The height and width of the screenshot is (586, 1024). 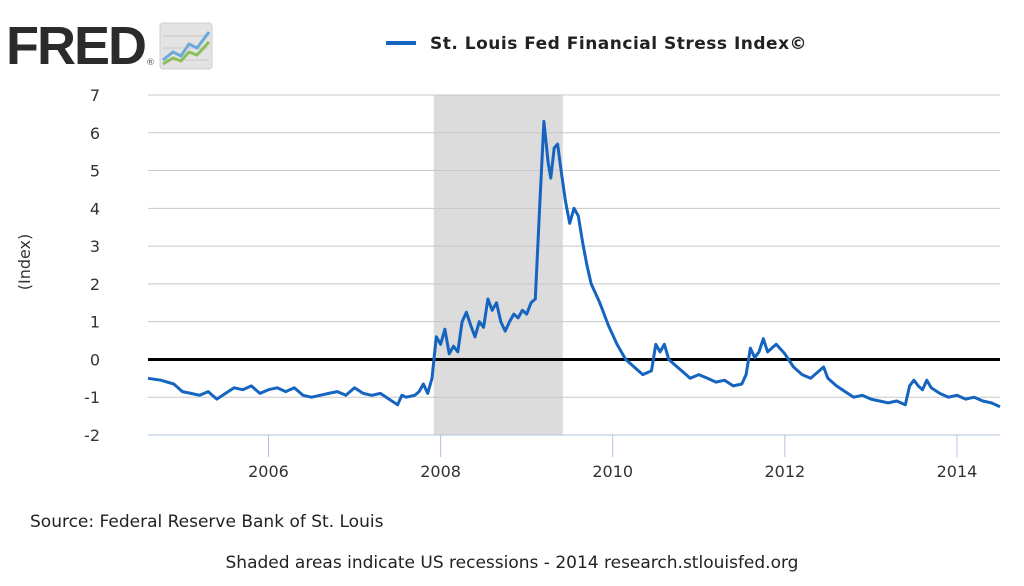 I want to click on y-tick-label: 5, so click(x=95, y=171).